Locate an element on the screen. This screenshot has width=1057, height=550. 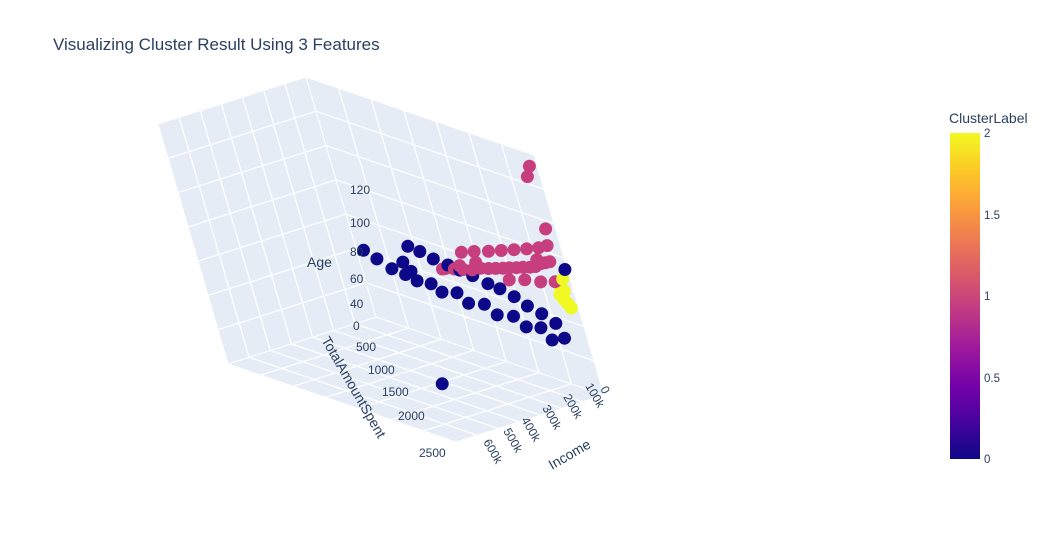
z-tick-label: 100 is located at coordinates (360, 223).